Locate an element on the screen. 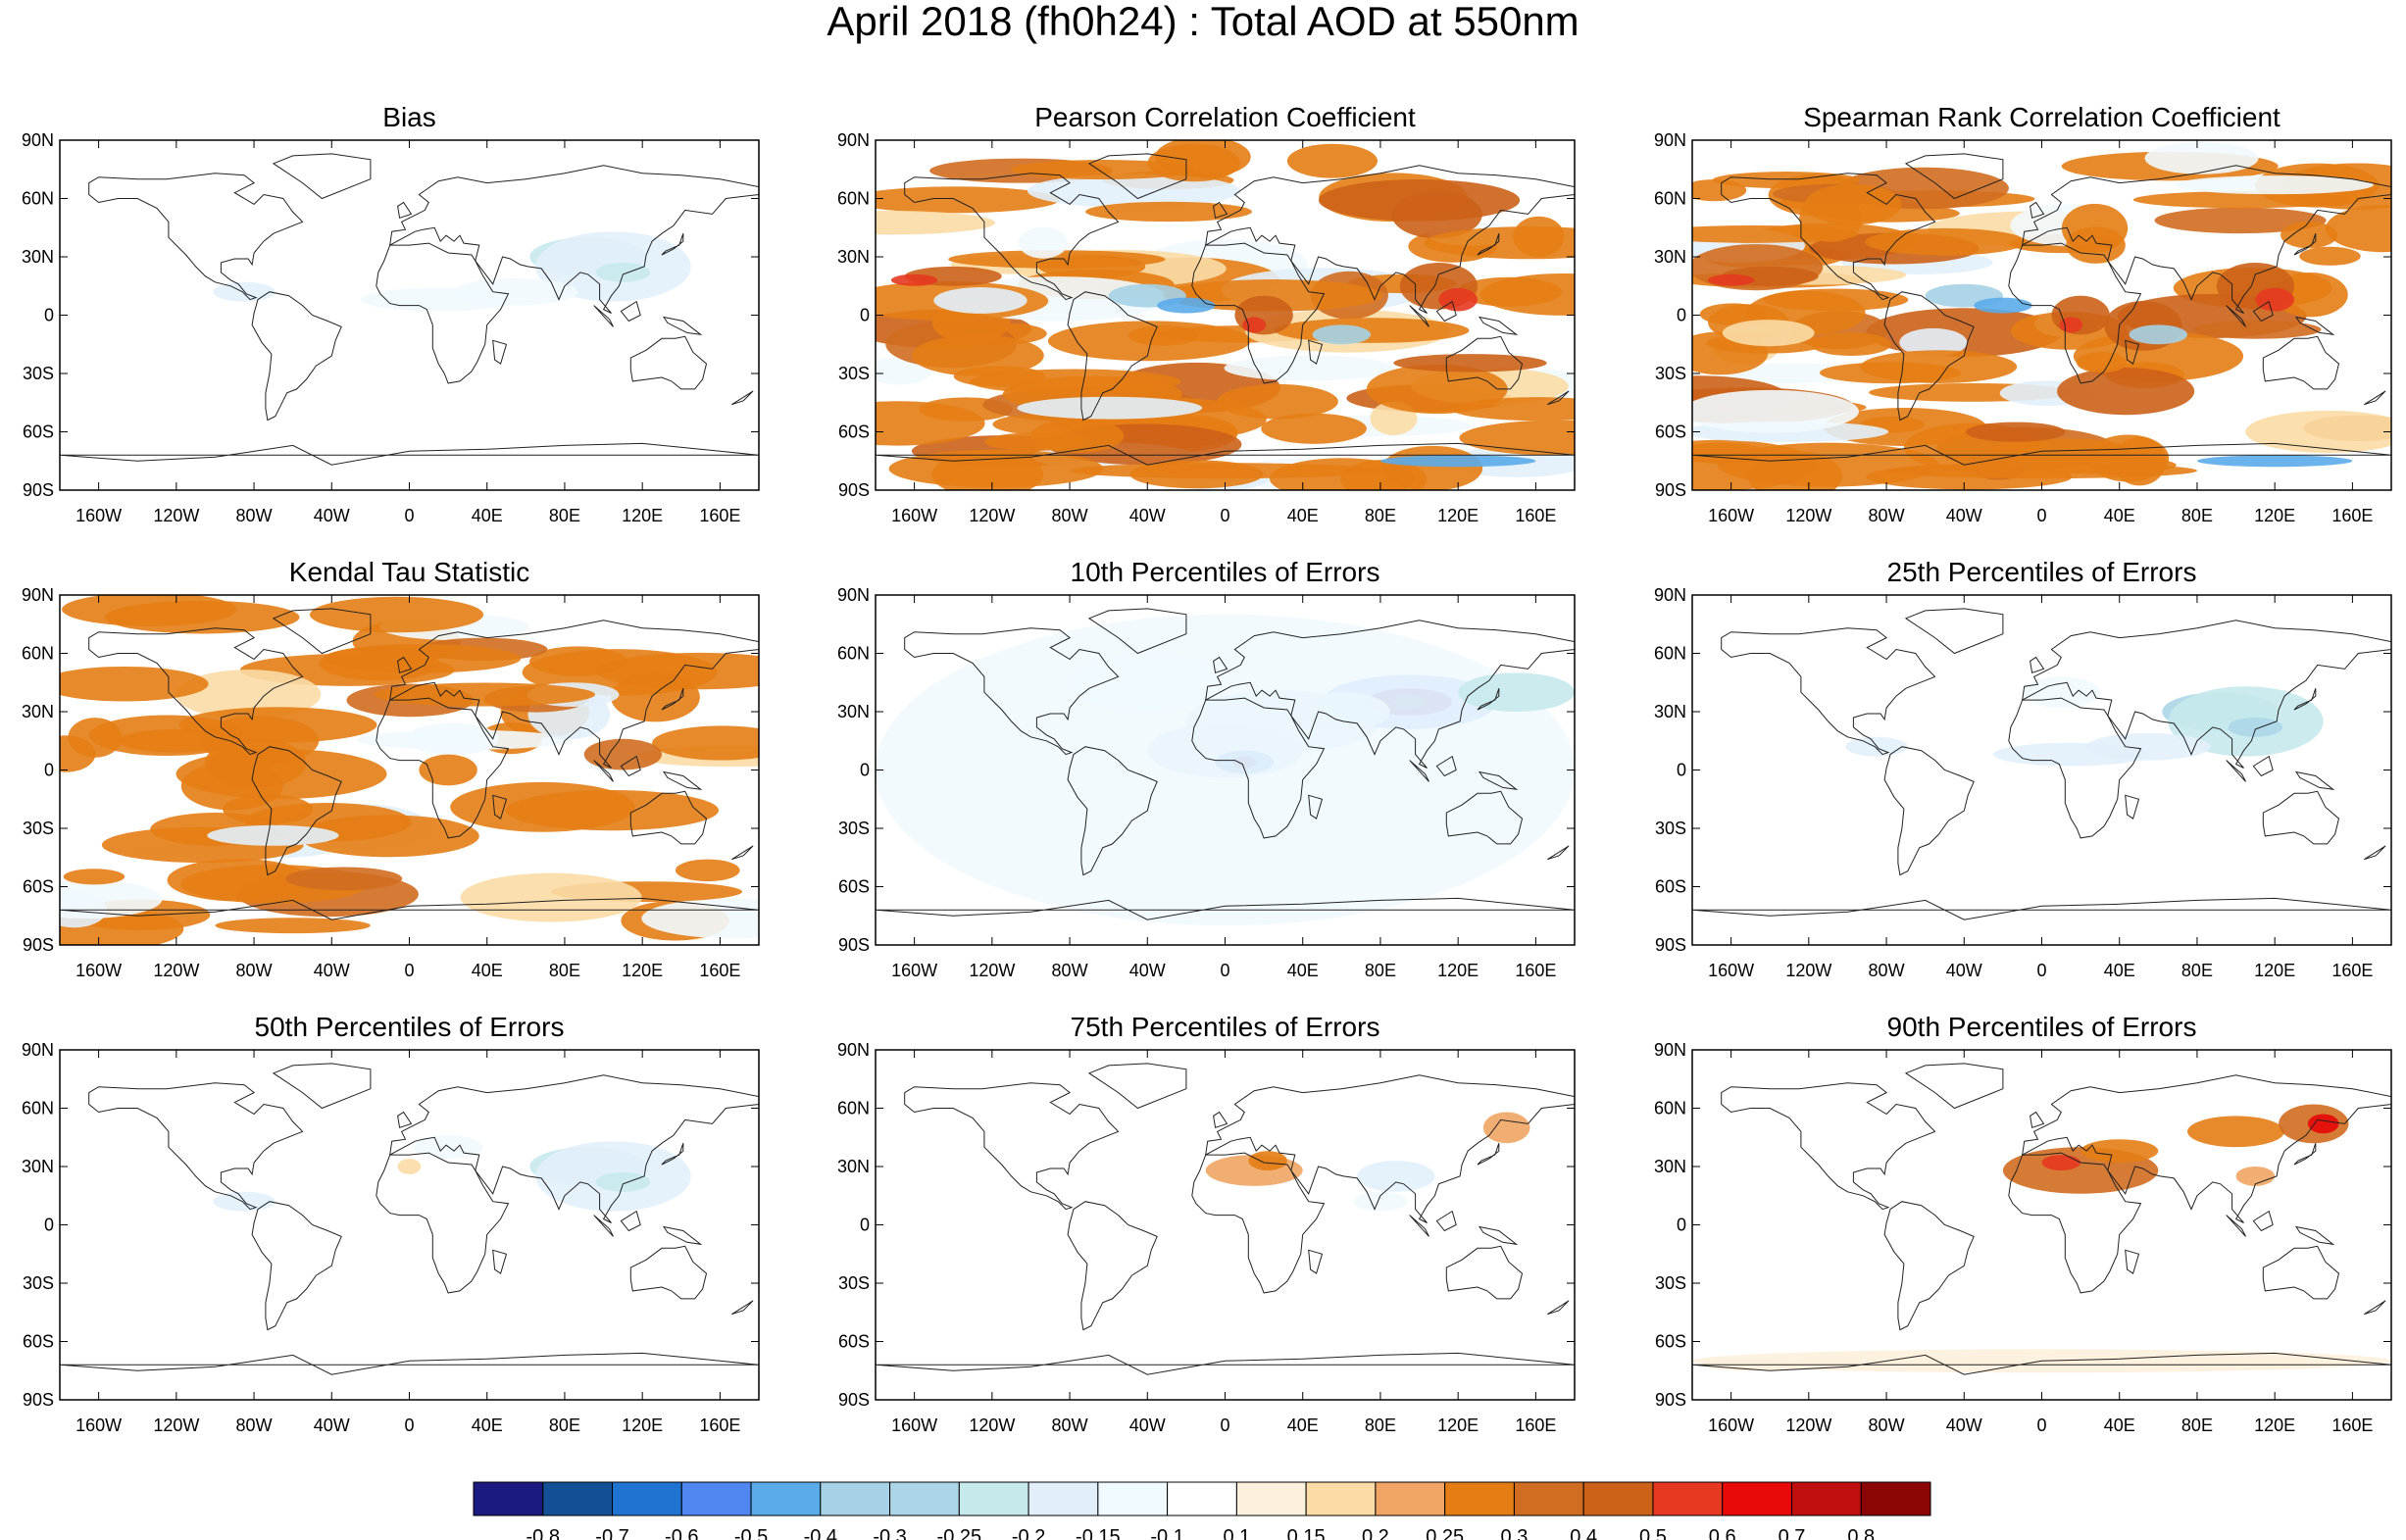 The image size is (2406, 1540). lat-tick-label: 60S is located at coordinates (1671, 432).